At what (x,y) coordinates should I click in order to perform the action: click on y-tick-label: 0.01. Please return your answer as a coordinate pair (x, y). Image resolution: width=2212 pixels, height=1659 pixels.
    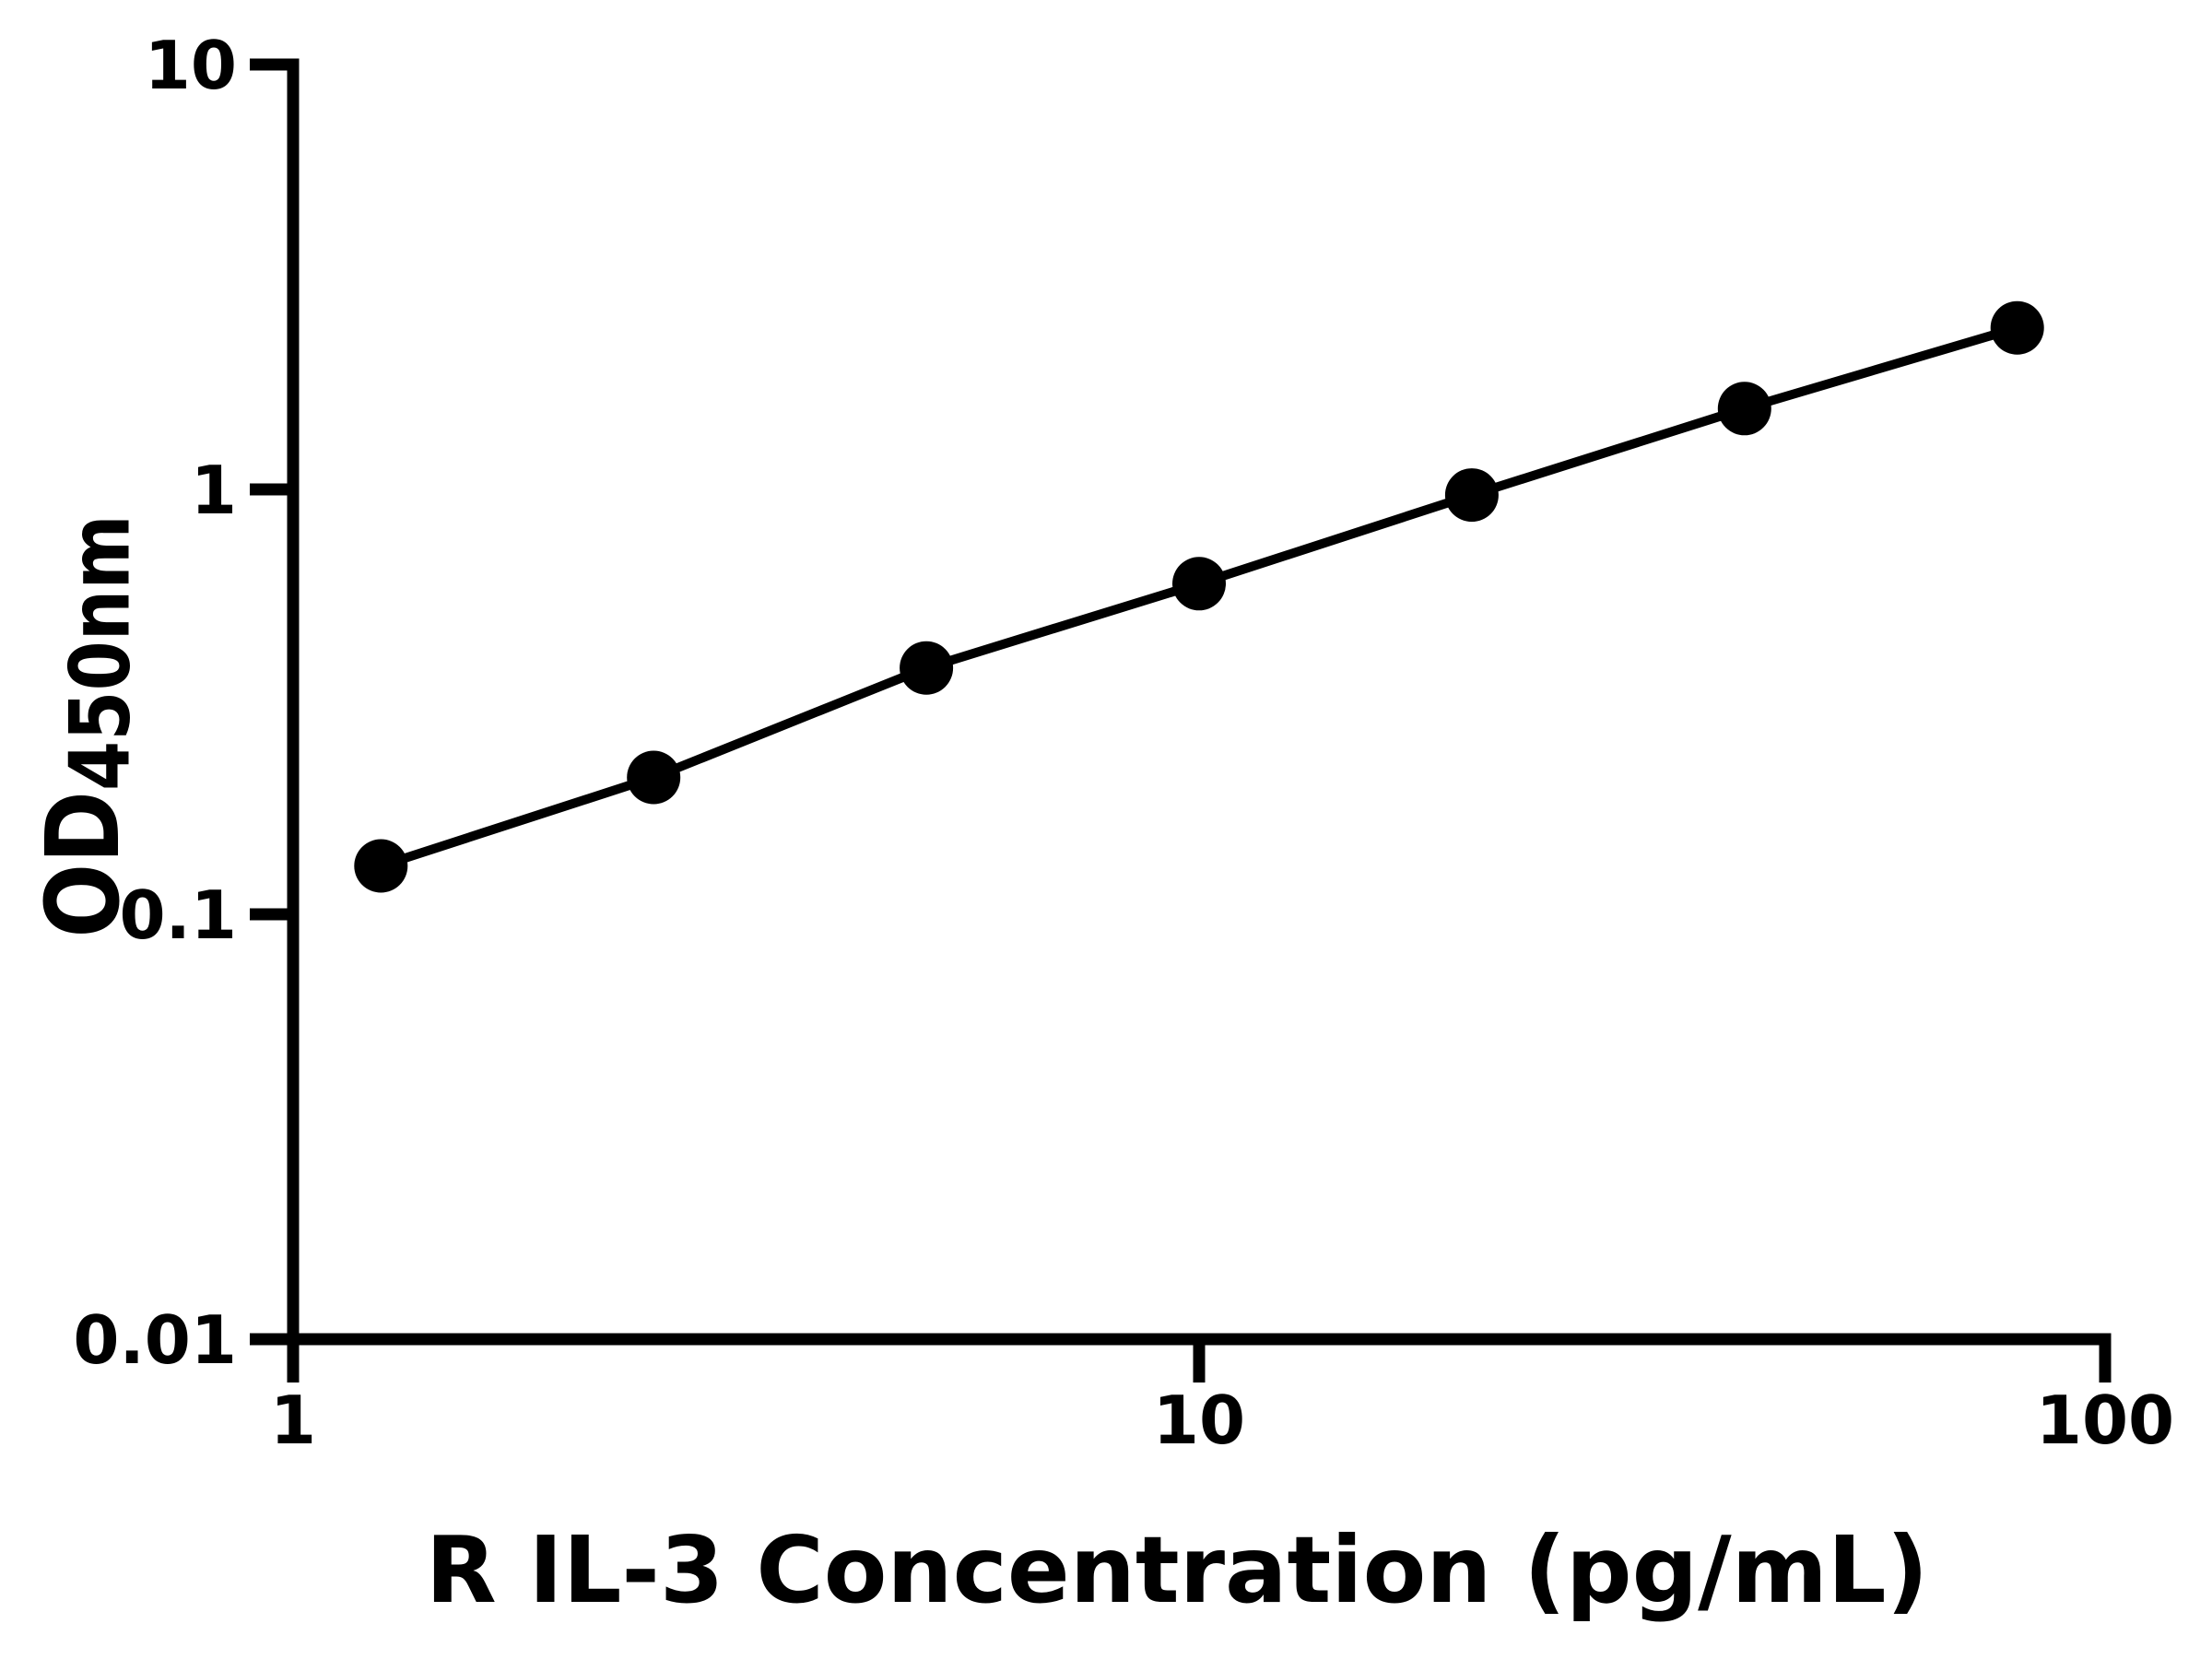
    Looking at the image, I should click on (155, 1340).